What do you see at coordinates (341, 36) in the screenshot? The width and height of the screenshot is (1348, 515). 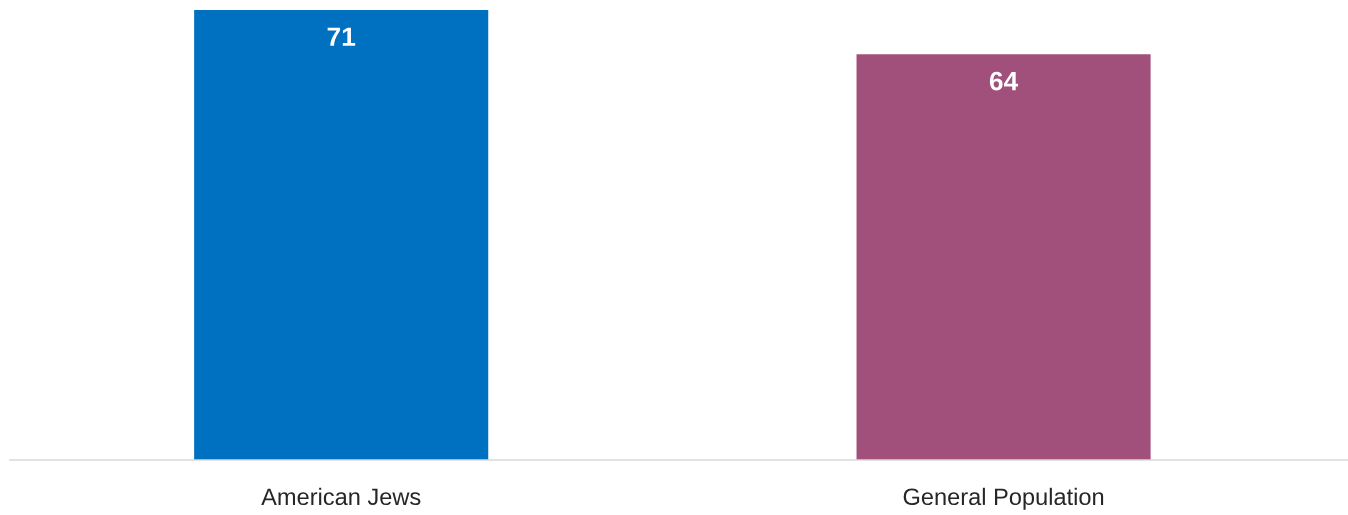 I see `data-label: 71` at bounding box center [341, 36].